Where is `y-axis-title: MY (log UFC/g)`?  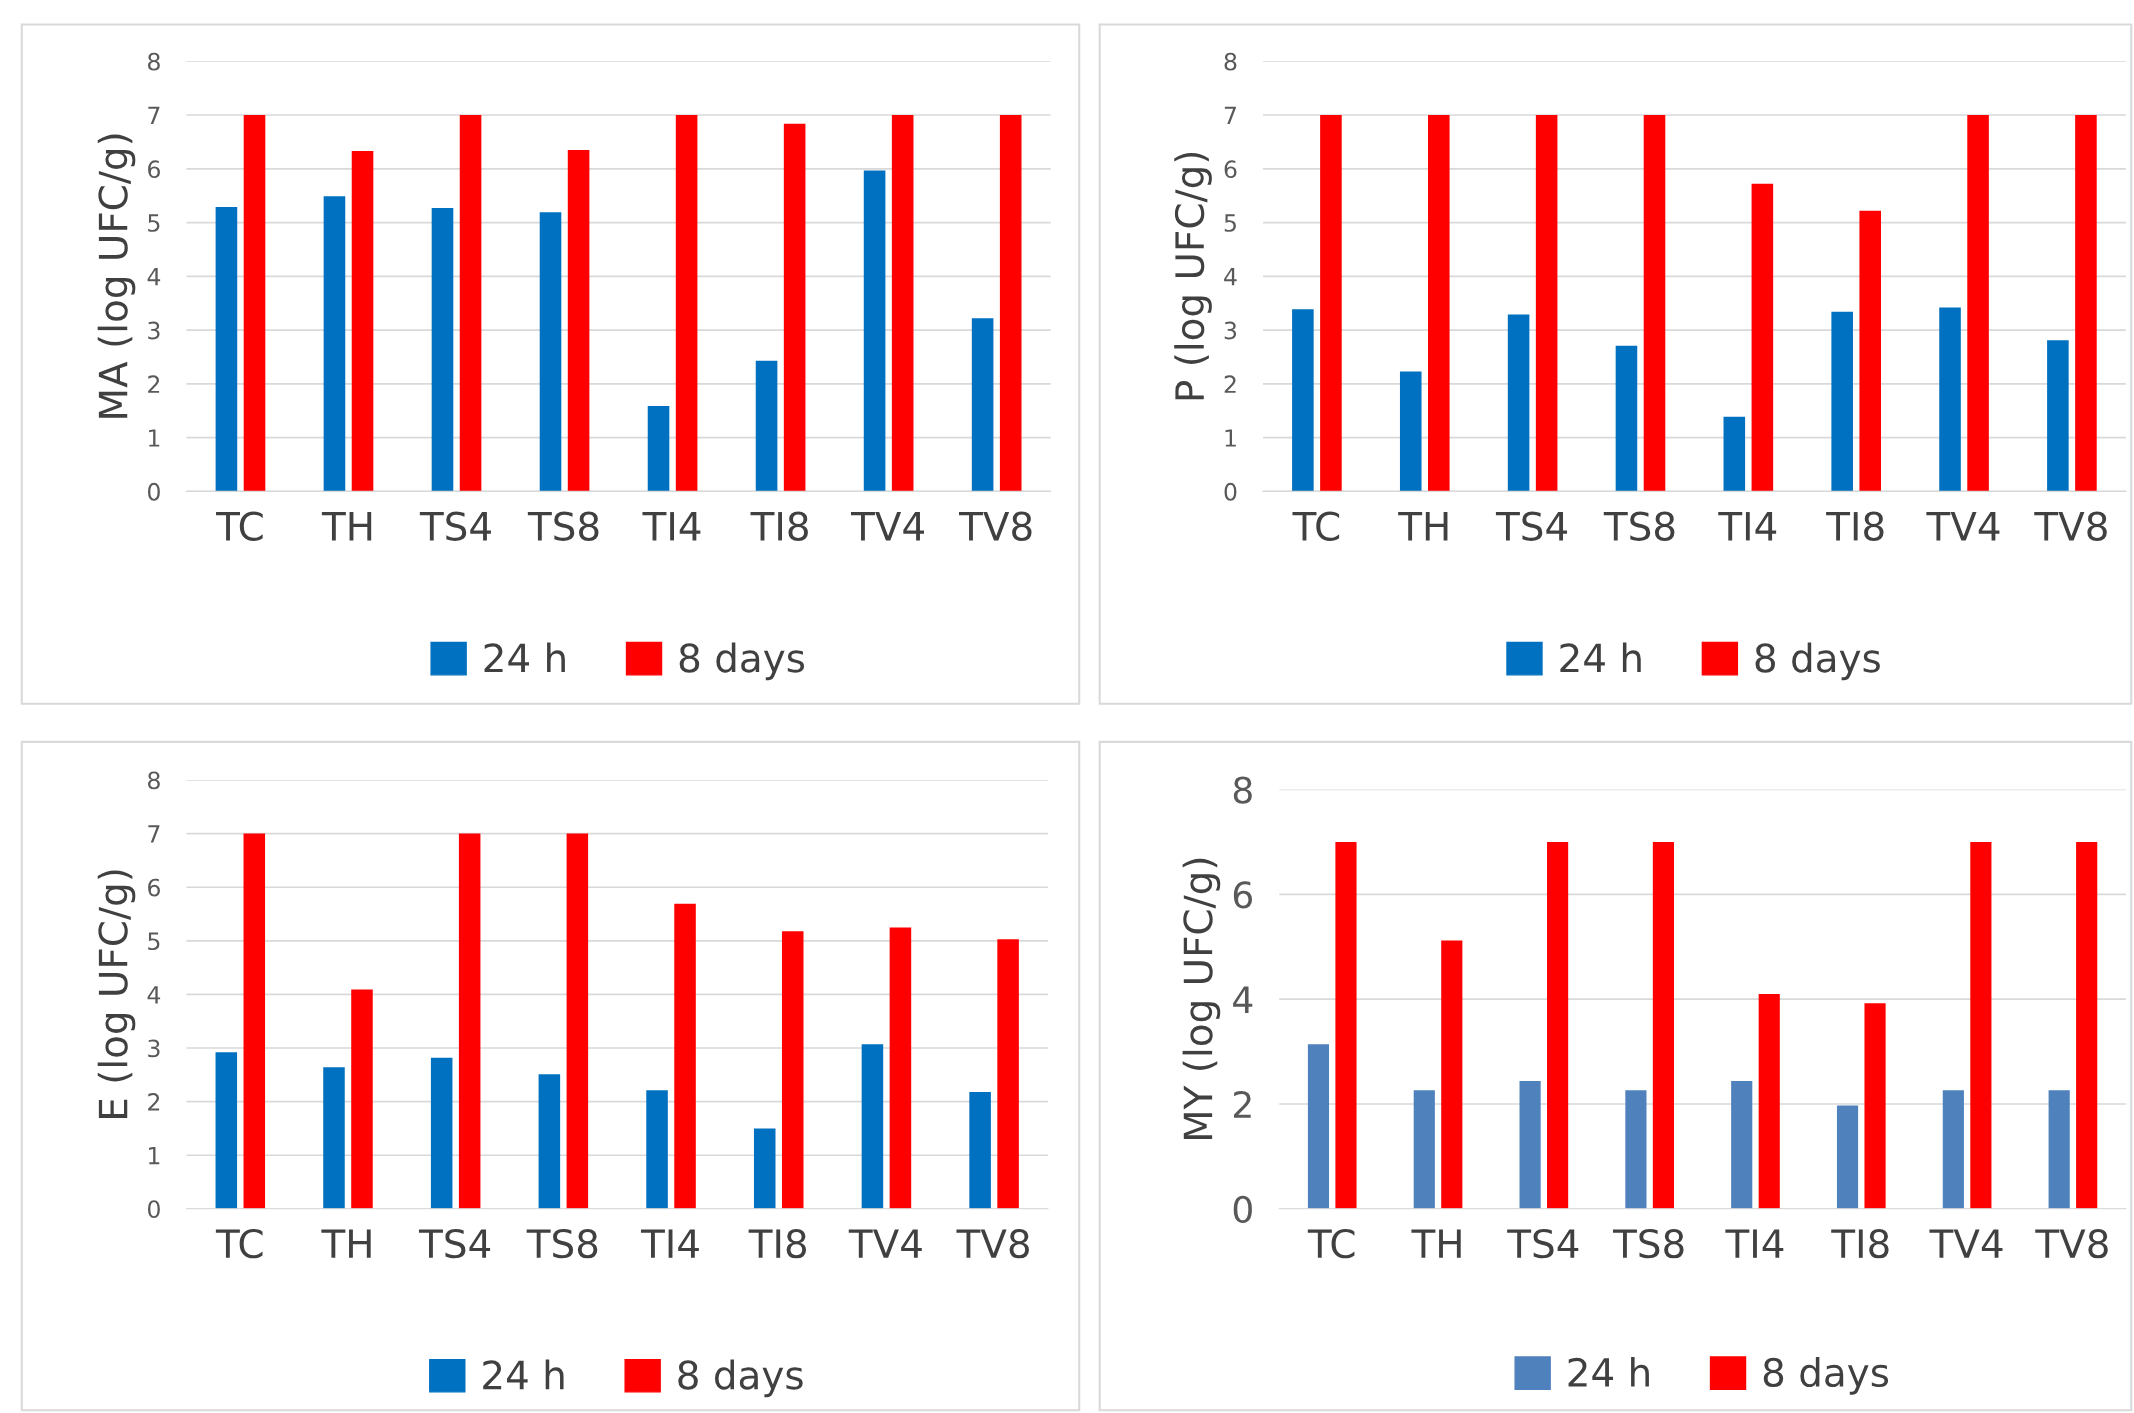
y-axis-title: MY (log UFC/g) is located at coordinates (1201, 999).